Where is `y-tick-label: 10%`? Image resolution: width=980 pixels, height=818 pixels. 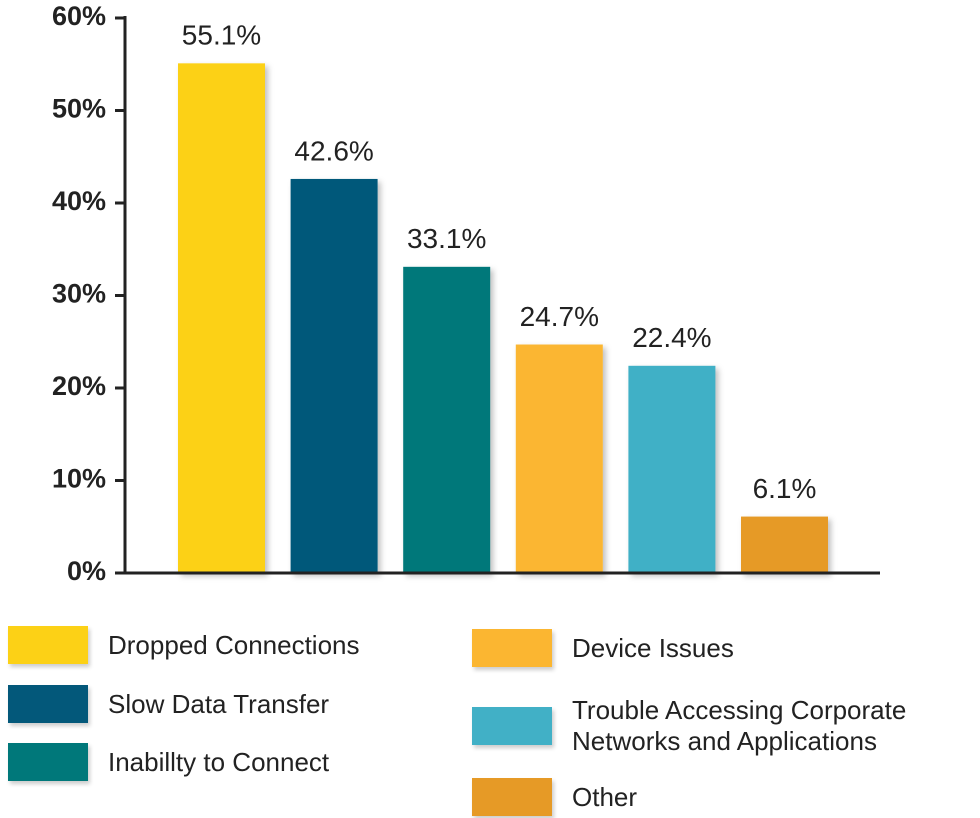 y-tick-label: 10% is located at coordinates (79, 479).